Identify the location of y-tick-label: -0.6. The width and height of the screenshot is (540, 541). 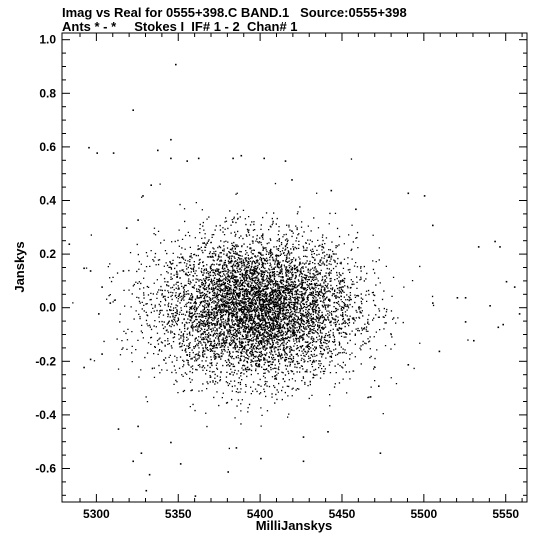
(45, 469).